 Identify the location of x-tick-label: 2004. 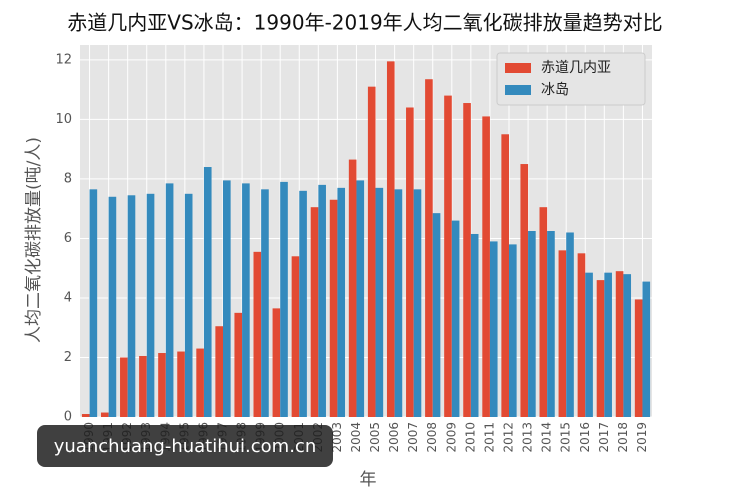
(356, 437).